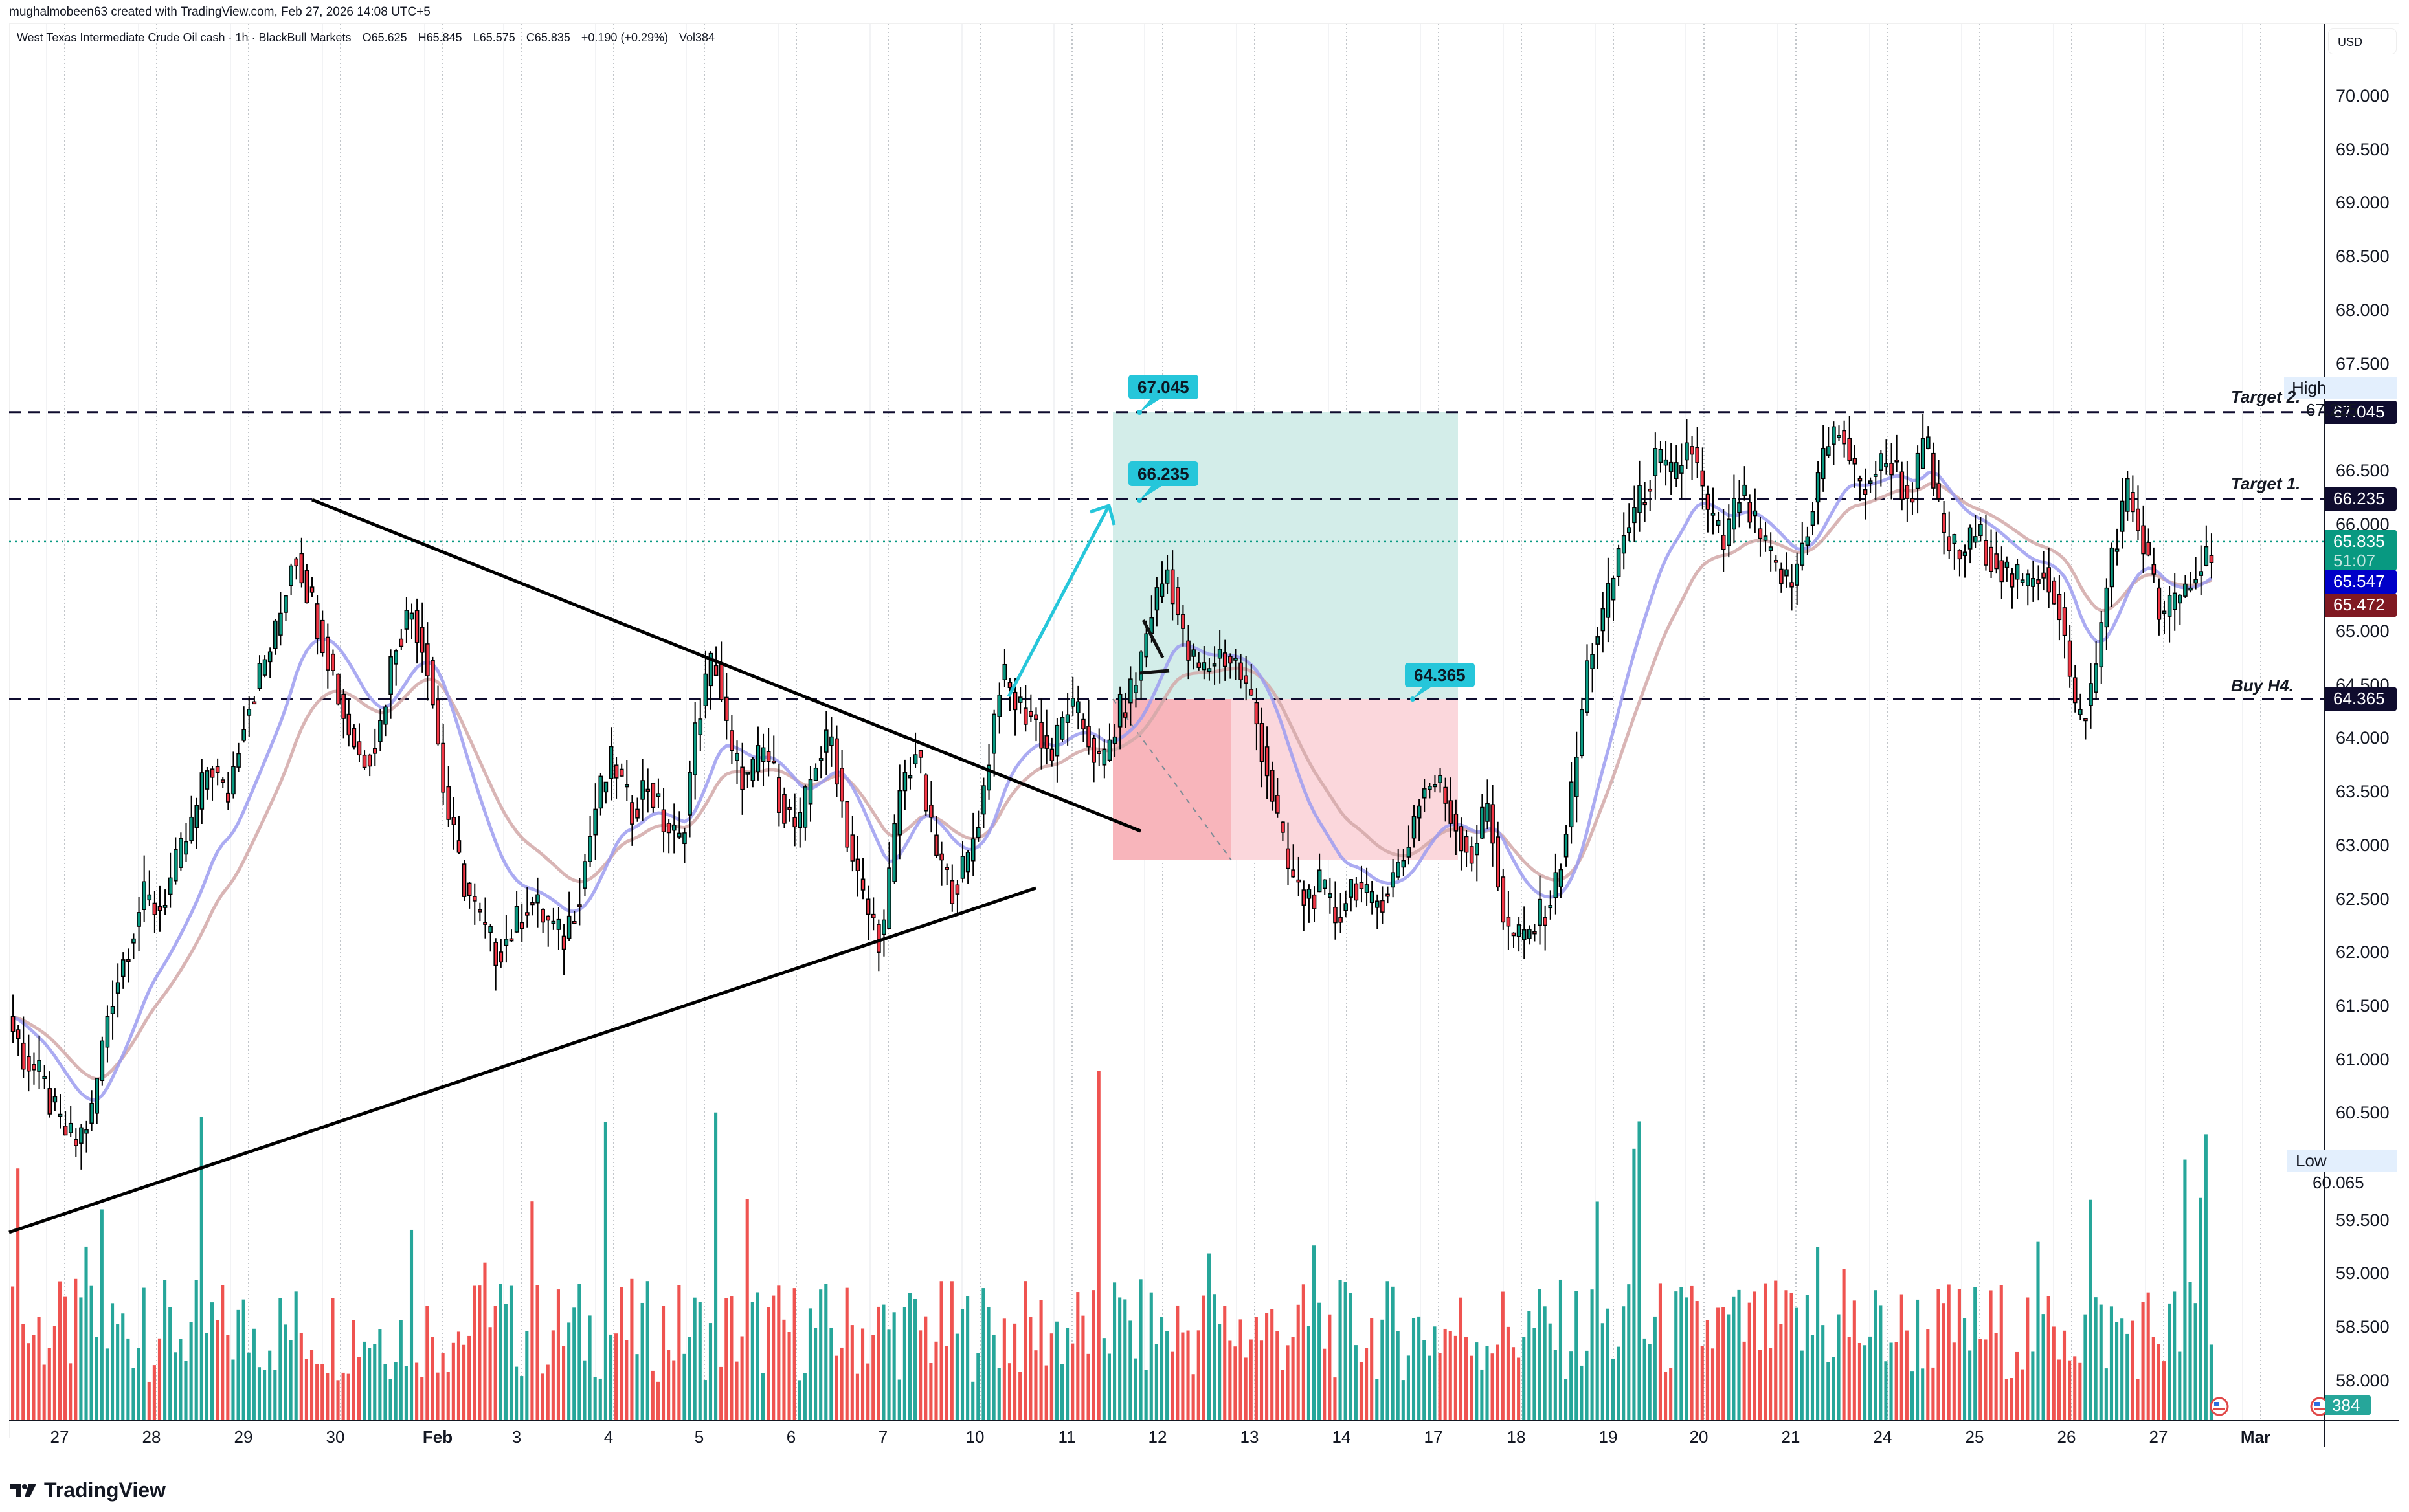 Image resolution: width=2409 pixels, height=1512 pixels. Describe the element at coordinates (1440, 675) in the screenshot. I see `entry-callout: 64.365` at that location.